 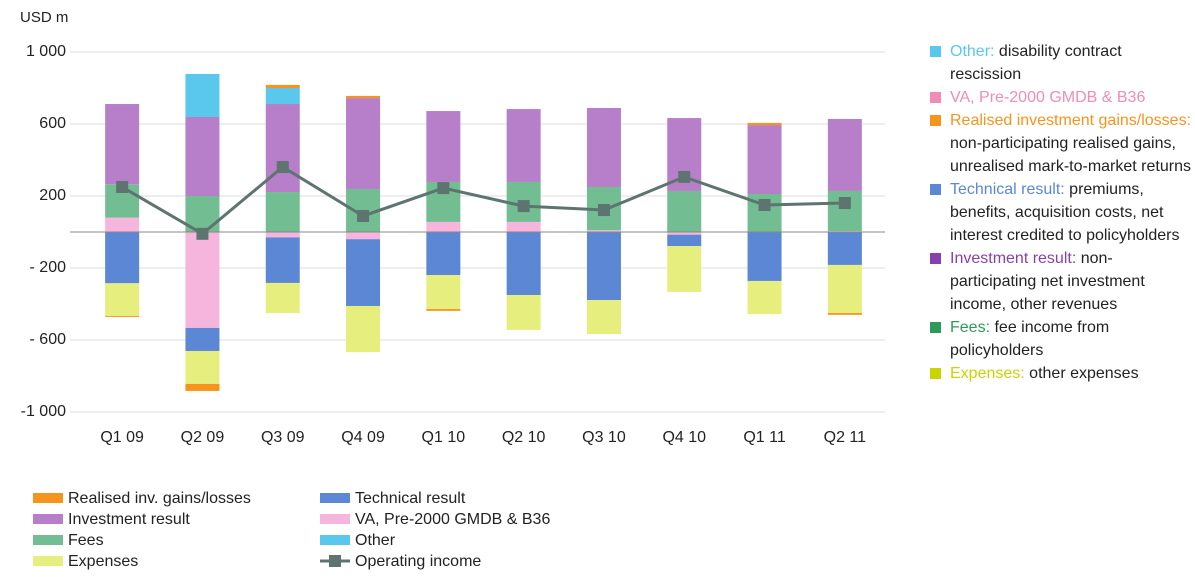 What do you see at coordinates (410, 498) in the screenshot?
I see `legend-label: Technical result` at bounding box center [410, 498].